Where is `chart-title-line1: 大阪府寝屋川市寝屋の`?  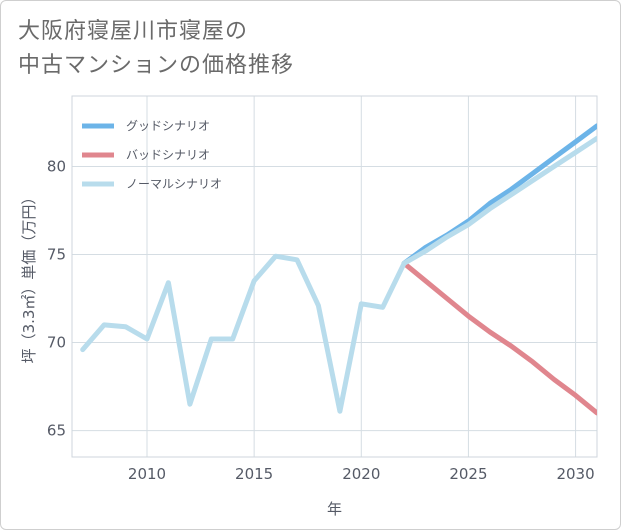 chart-title-line1: 大阪府寝屋川市寝屋の is located at coordinates (133, 31).